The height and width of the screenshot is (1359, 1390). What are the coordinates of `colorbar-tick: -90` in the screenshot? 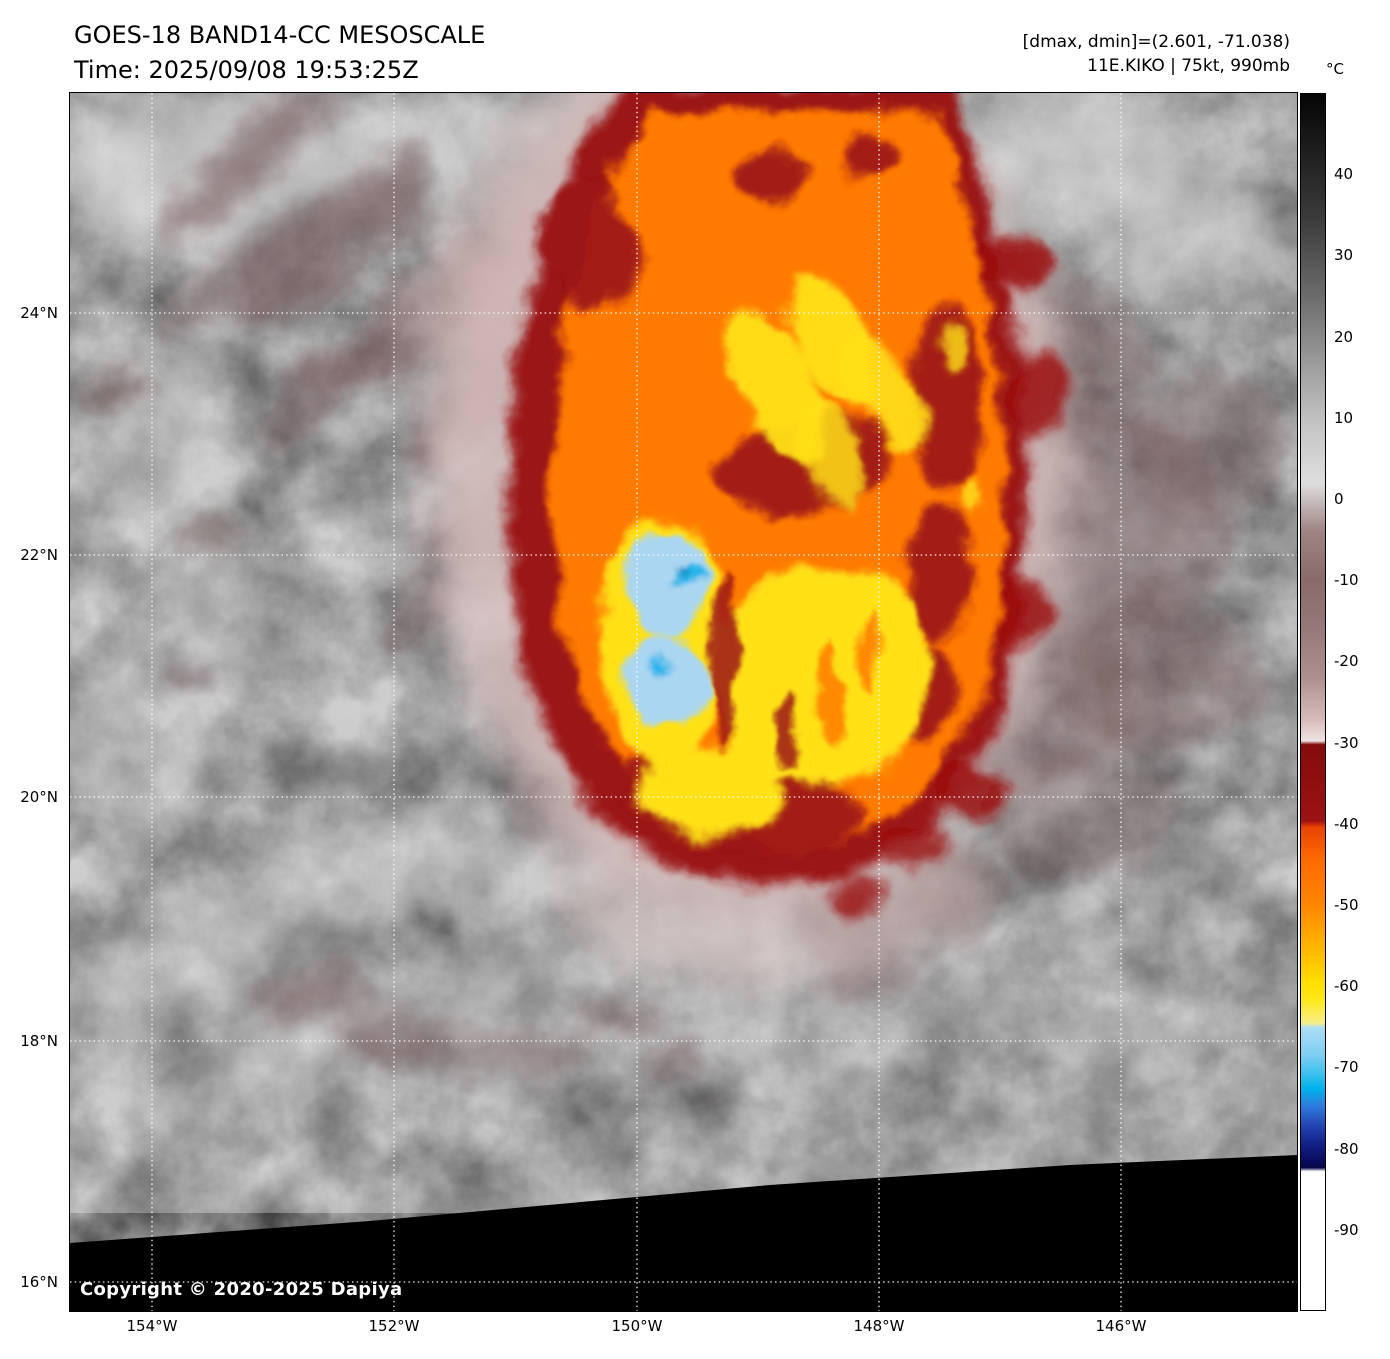 It's located at (1346, 1230).